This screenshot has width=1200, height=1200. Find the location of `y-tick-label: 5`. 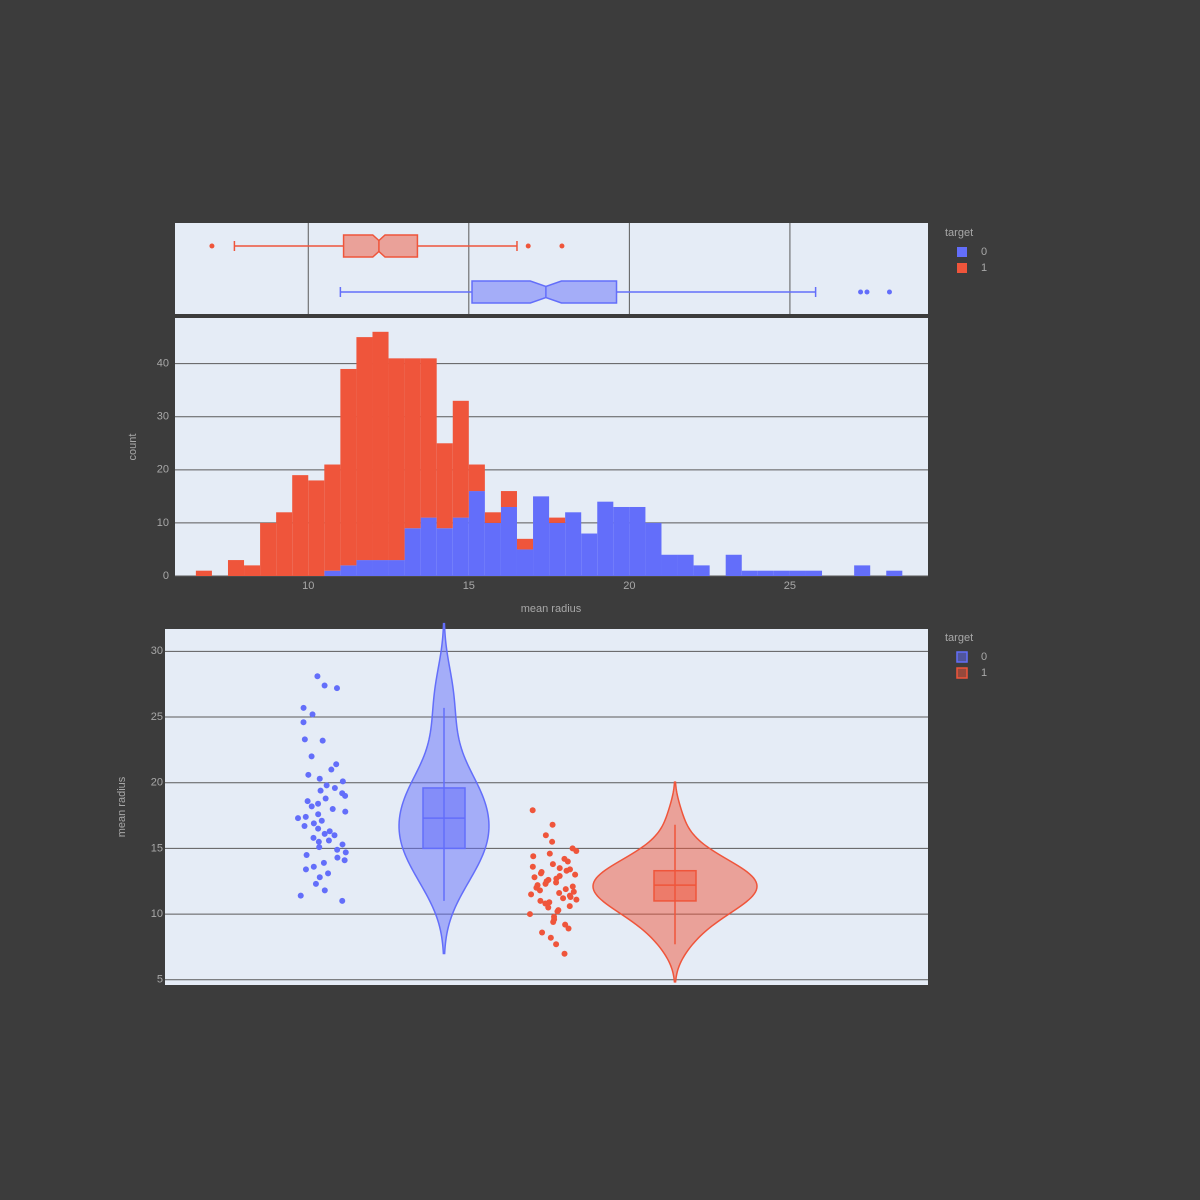

y-tick-label: 5 is located at coordinates (160, 980).